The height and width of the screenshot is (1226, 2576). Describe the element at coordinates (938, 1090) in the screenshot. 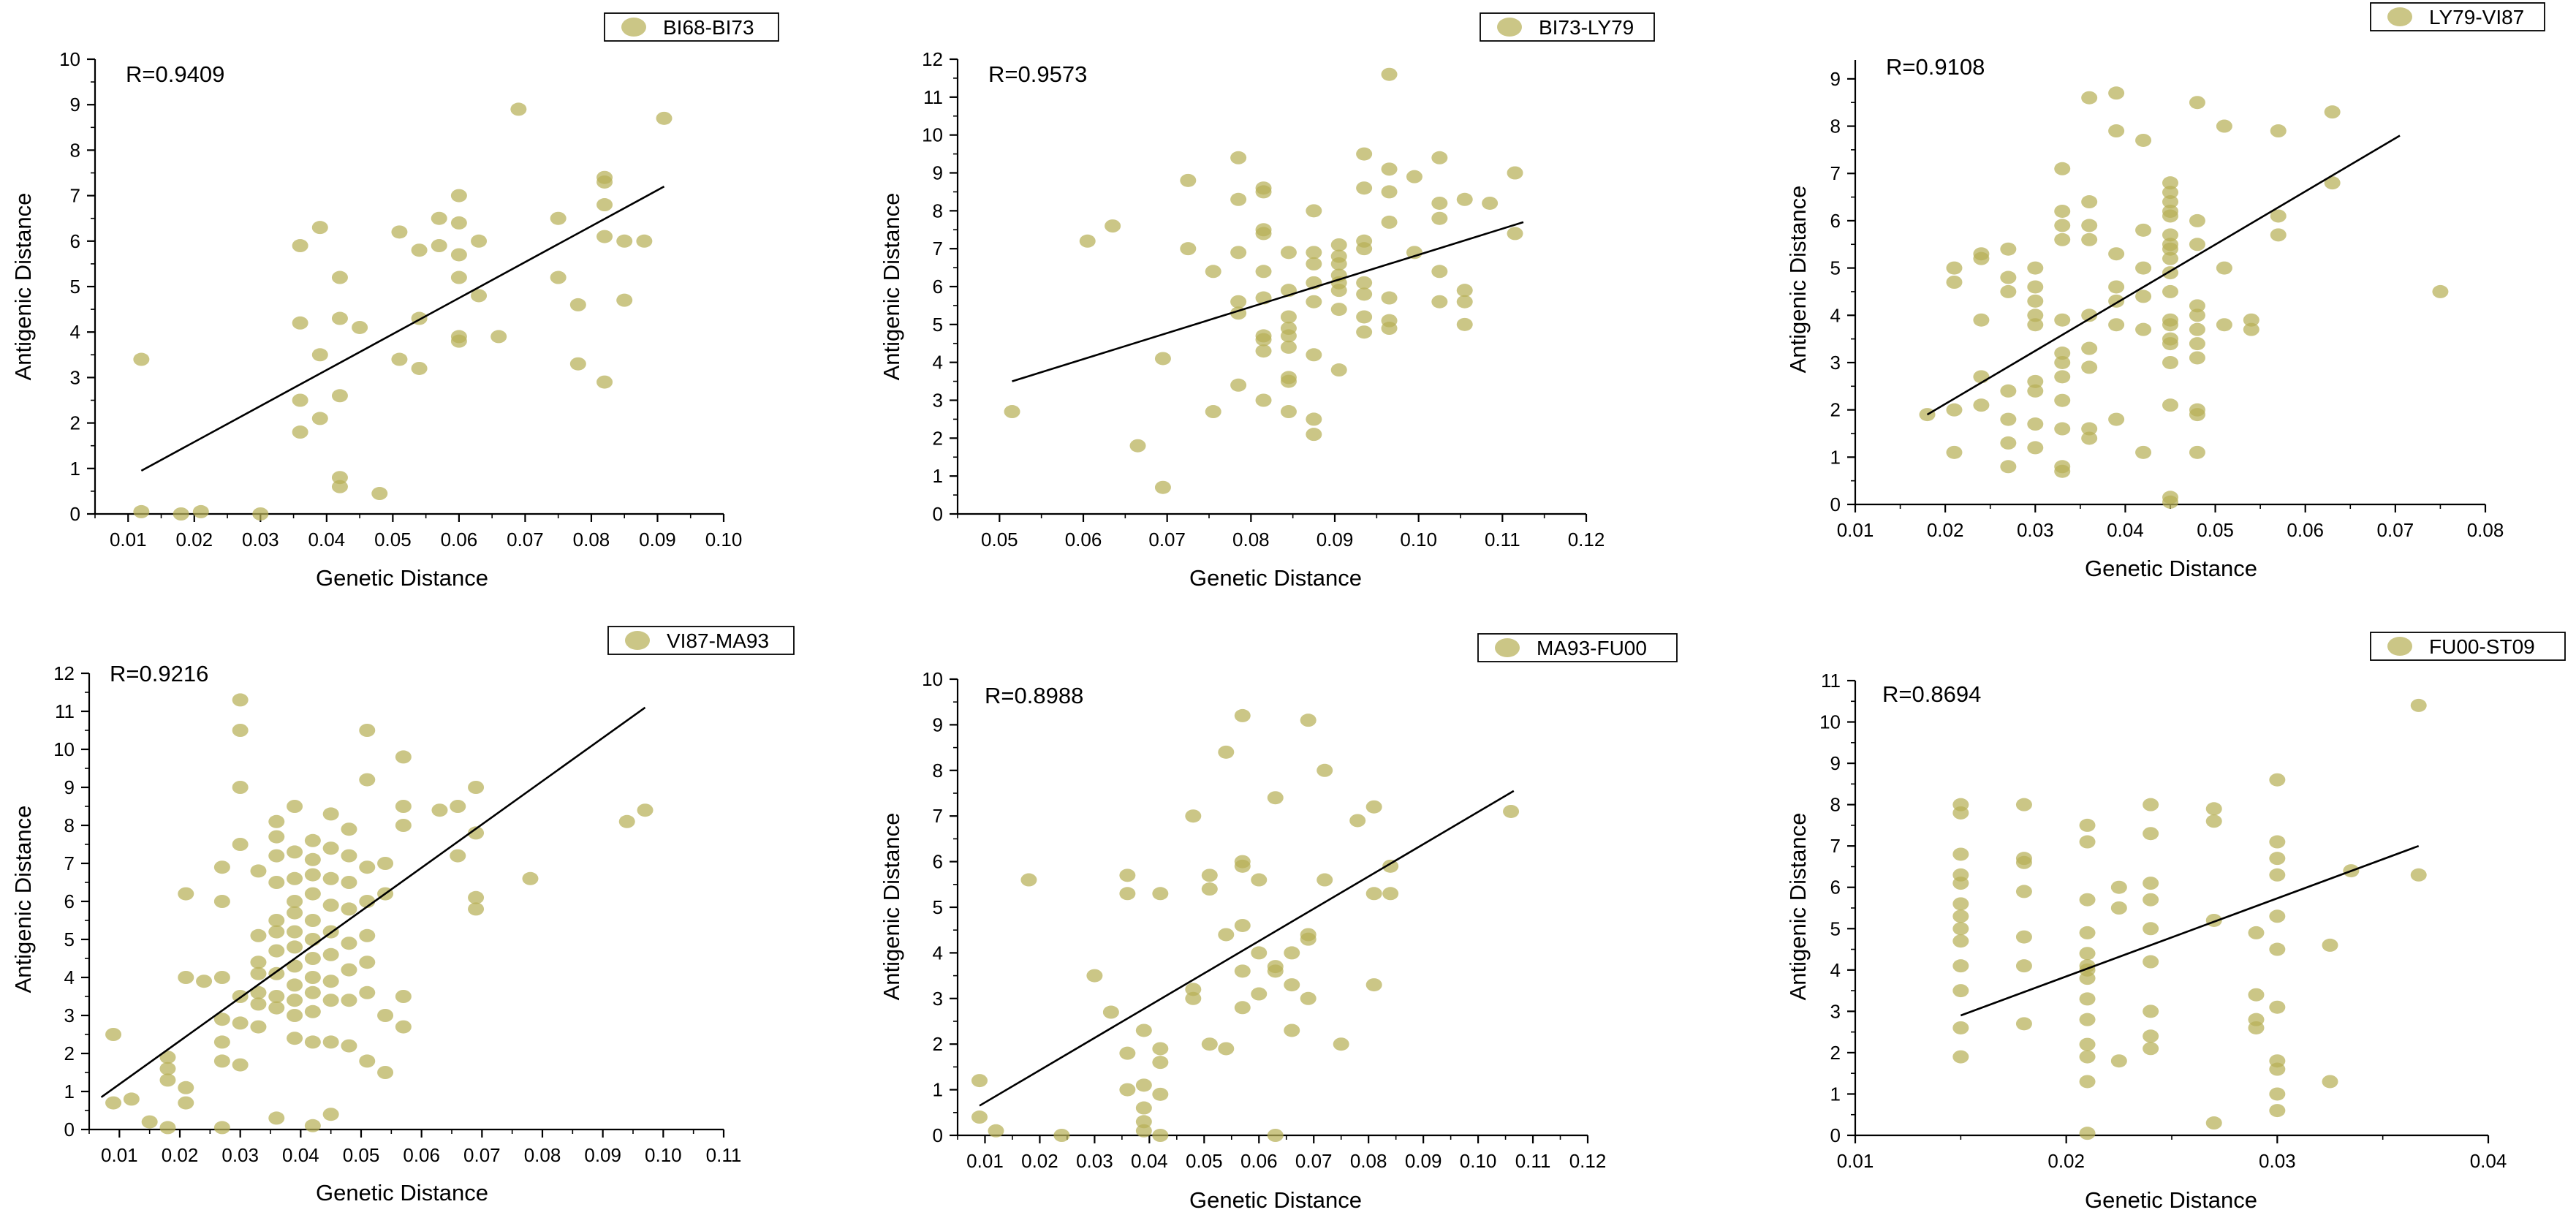

I see `y-tick-label: 1` at that location.